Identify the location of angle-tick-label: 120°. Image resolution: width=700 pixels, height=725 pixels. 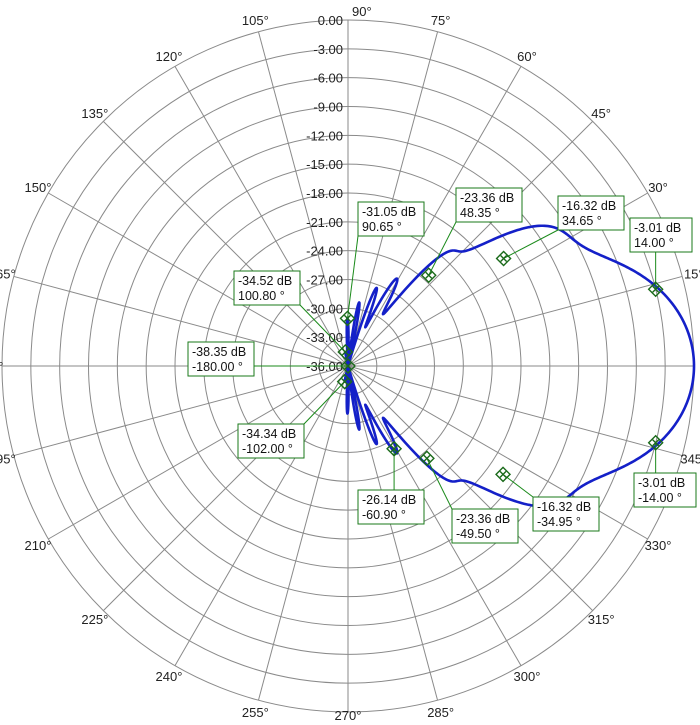
(169, 56).